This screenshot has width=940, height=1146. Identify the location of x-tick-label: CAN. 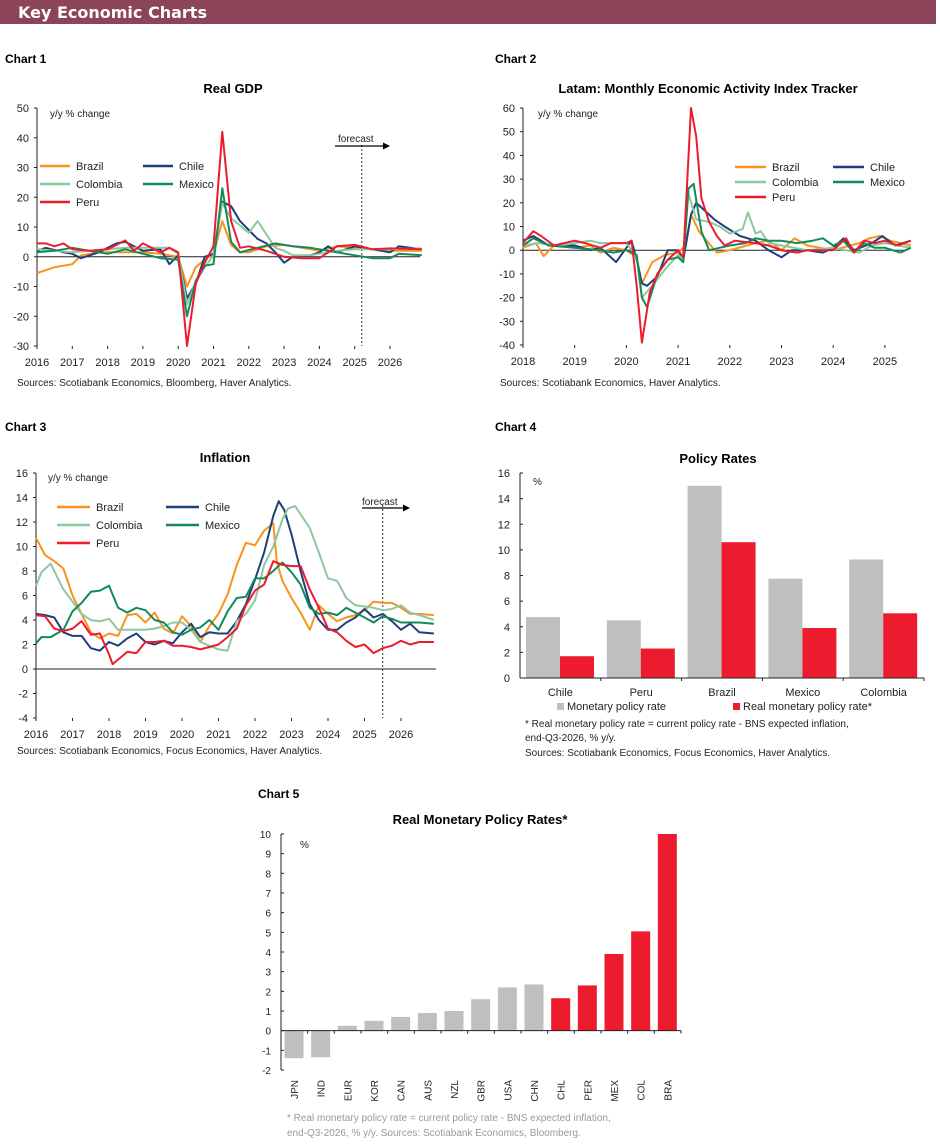
(402, 1090).